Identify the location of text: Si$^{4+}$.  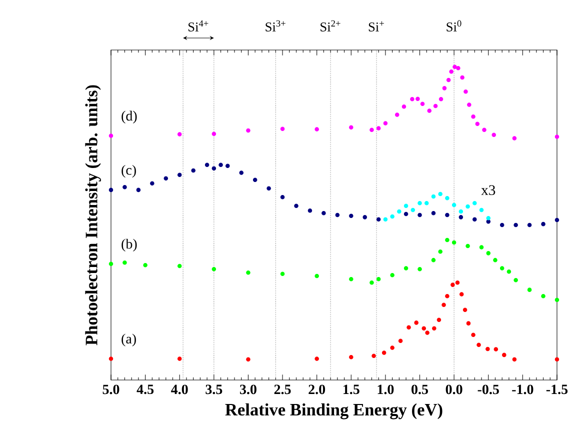
(198, 26).